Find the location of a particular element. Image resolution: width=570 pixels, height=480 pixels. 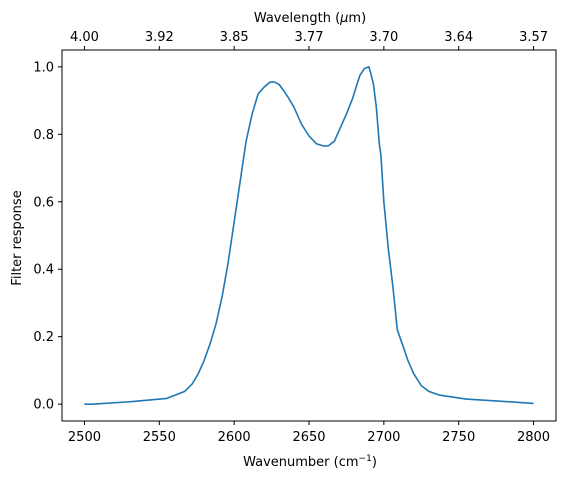

x-tick-label: 2550 is located at coordinates (159, 437).